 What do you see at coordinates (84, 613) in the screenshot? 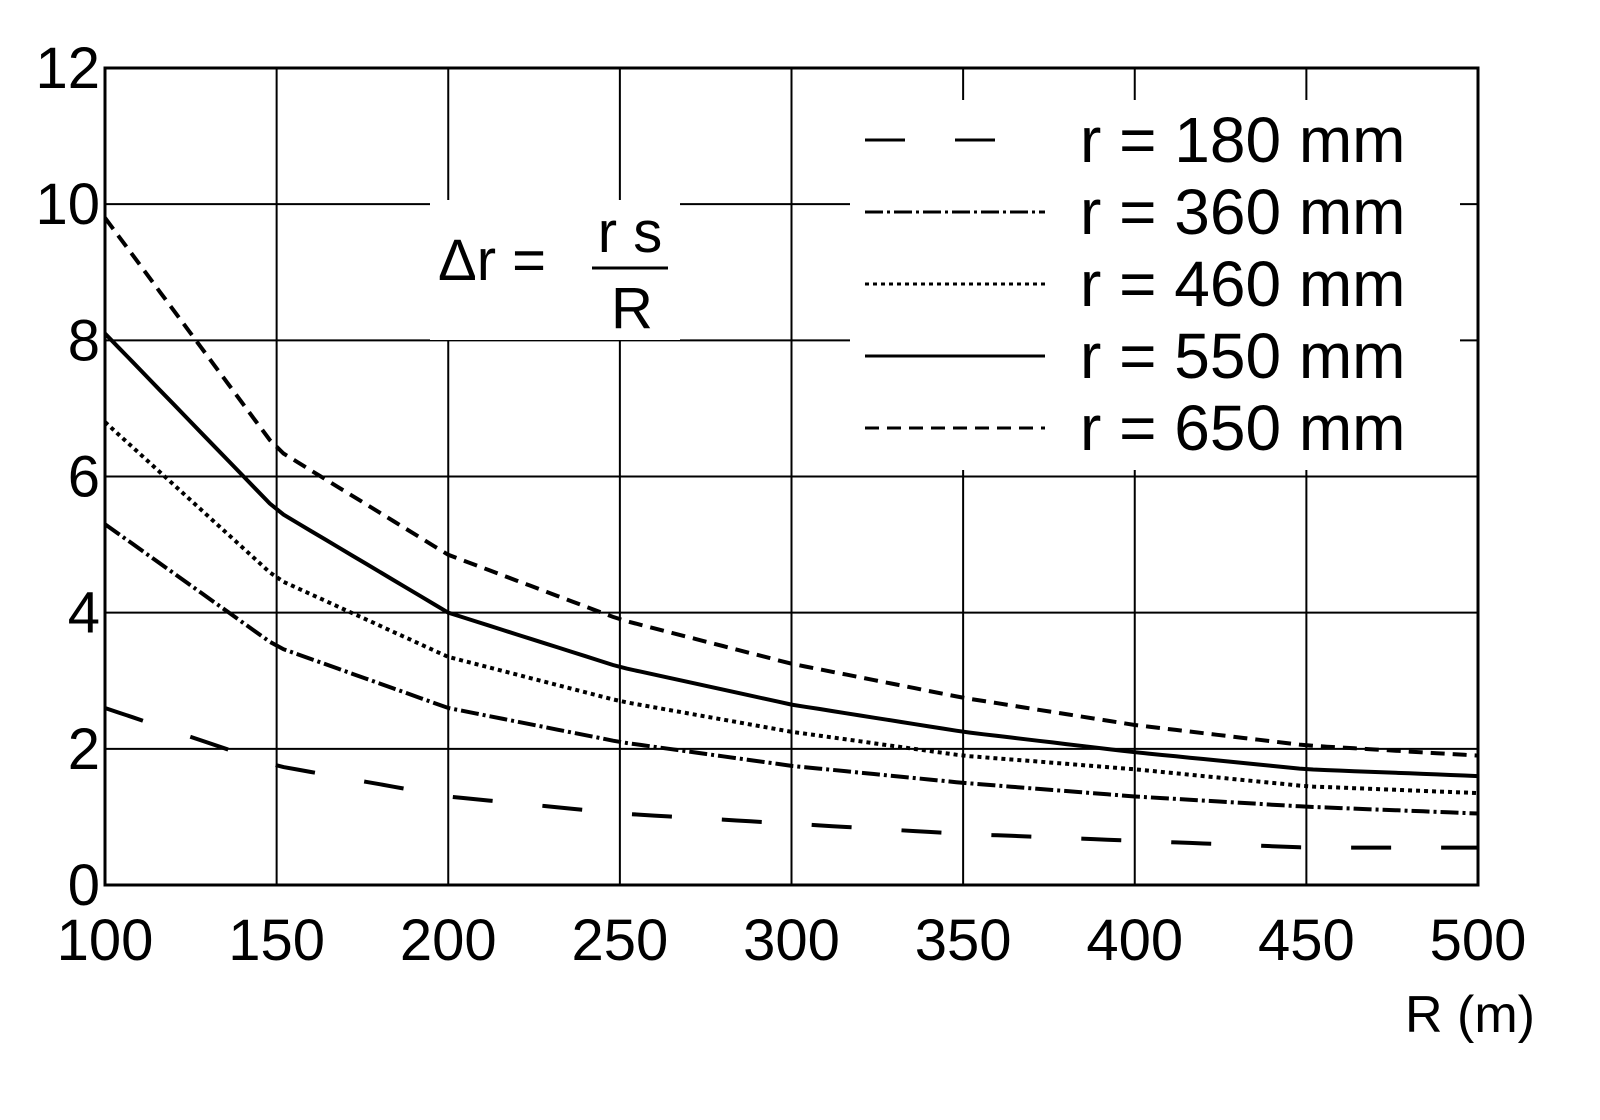
I see `y-tick-label: 4` at bounding box center [84, 613].